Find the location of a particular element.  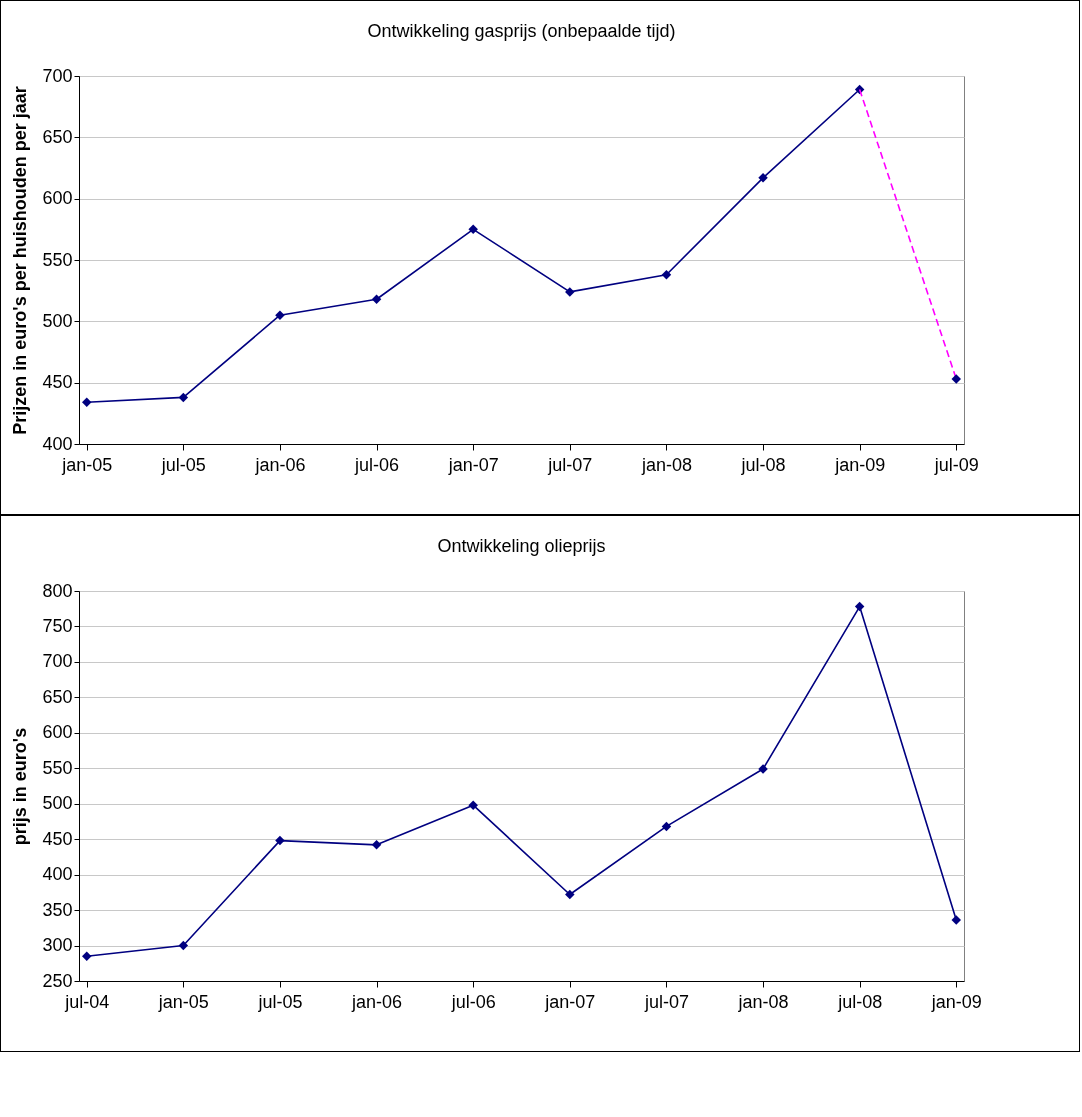

y-tick-label: 350 is located at coordinates (57, 909).